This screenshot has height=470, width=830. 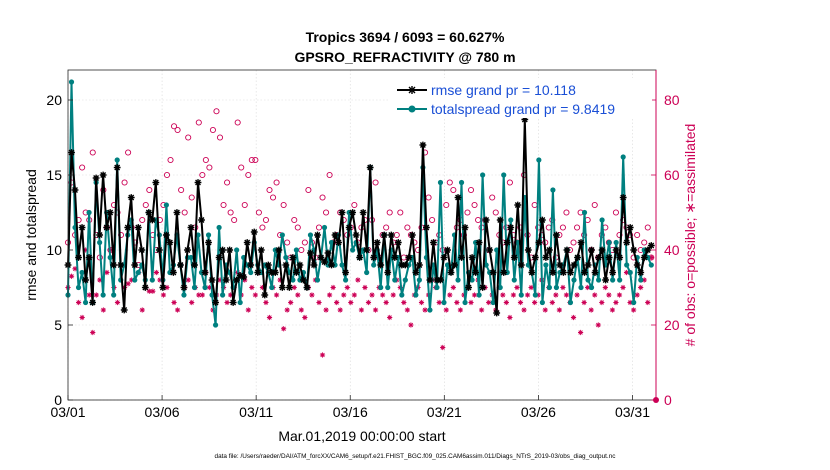 What do you see at coordinates (538, 412) in the screenshot?
I see `x-tick-label: 03/26` at bounding box center [538, 412].